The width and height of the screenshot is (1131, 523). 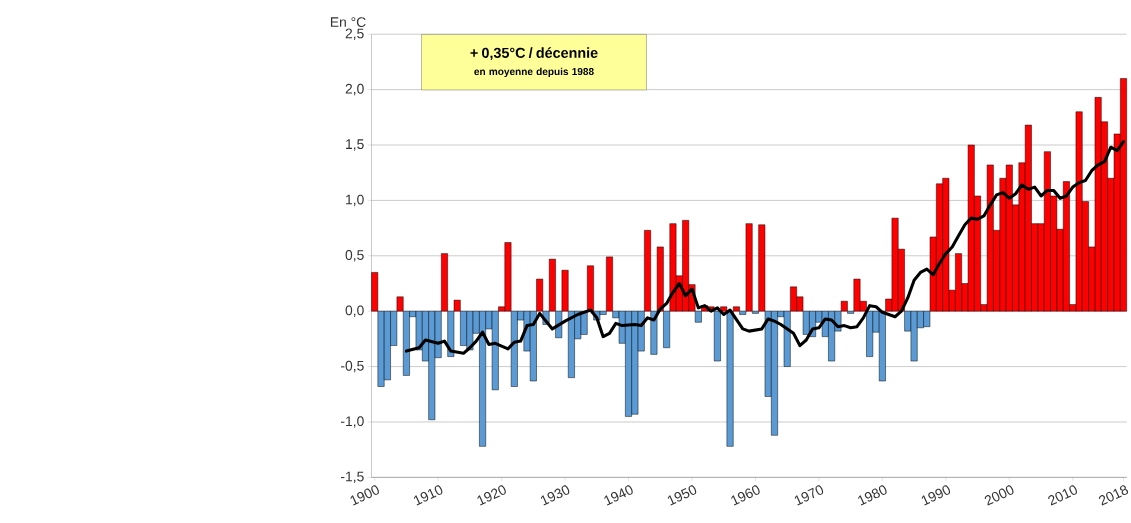 I want to click on y-tick-label: -1,5, so click(x=352, y=477).